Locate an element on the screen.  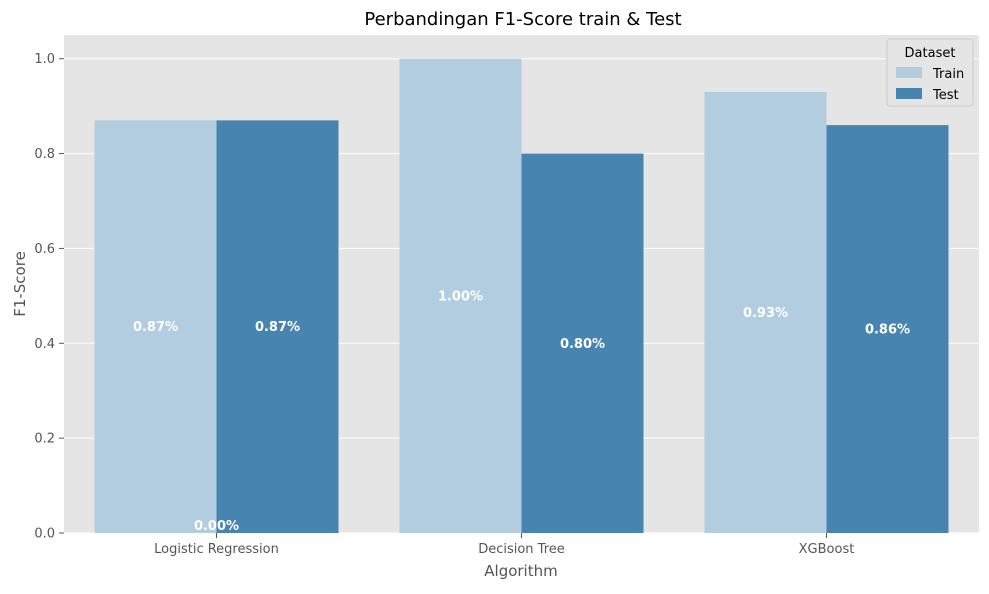
x-axis-ticks: Logistic Regression Decision Tree XGBoost is located at coordinates (504, 545).